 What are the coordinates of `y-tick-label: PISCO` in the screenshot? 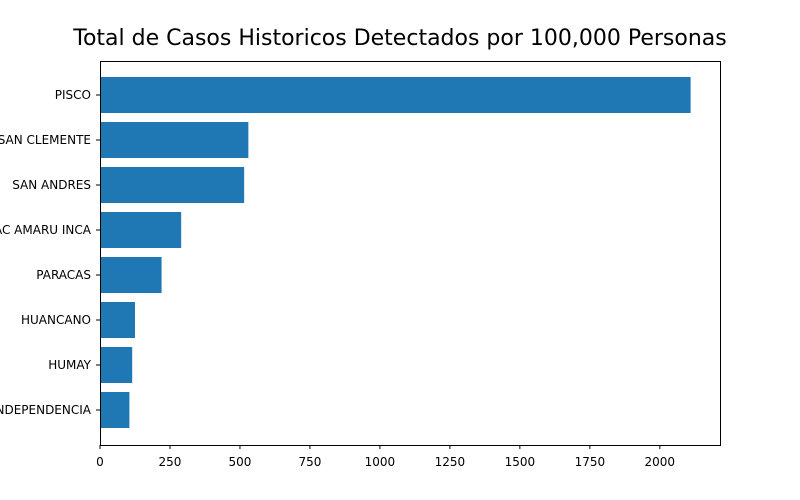 It's located at (73, 95).